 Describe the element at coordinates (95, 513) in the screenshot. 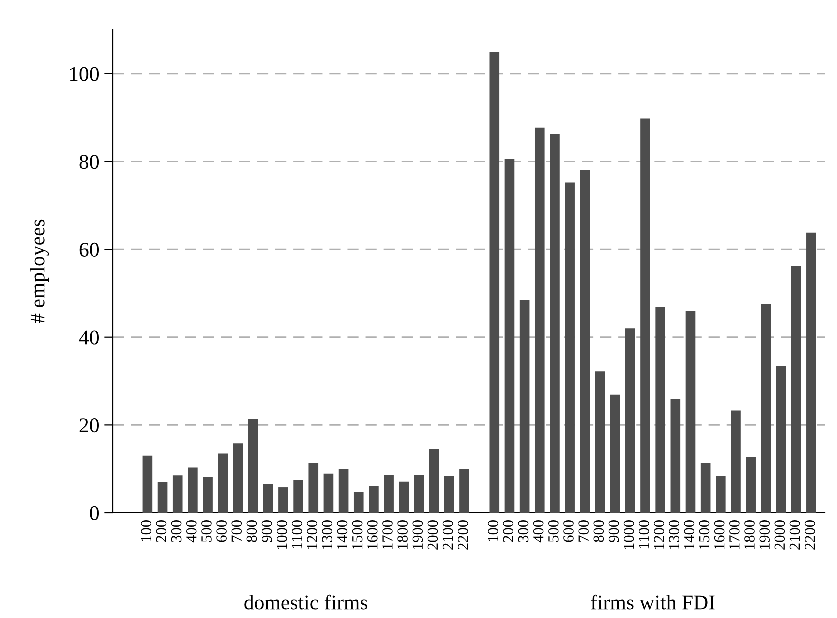

I see `y-tick-label: 0` at that location.